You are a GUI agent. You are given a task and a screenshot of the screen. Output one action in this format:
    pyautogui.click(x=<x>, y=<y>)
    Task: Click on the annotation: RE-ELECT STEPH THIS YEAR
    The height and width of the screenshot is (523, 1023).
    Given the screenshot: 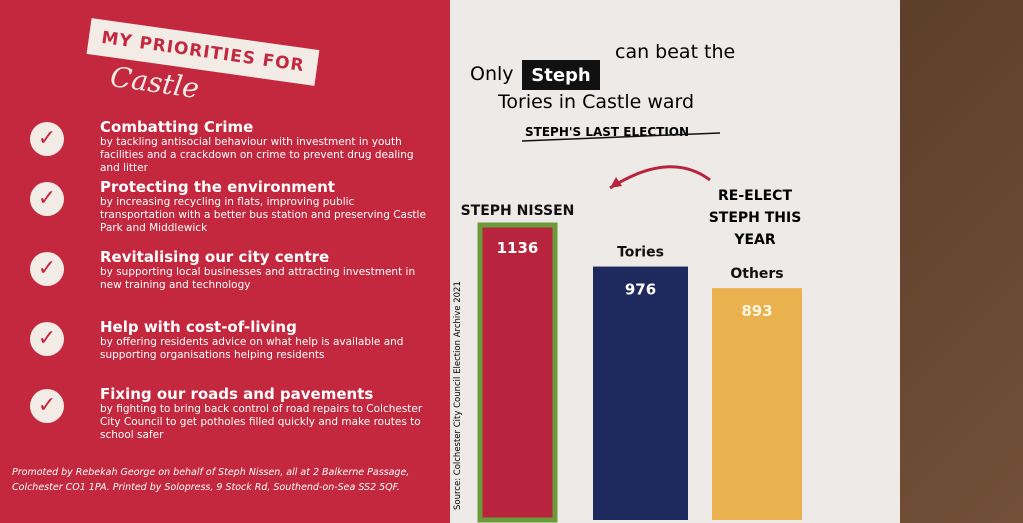 What is the action you would take?
    pyautogui.click(x=755, y=218)
    